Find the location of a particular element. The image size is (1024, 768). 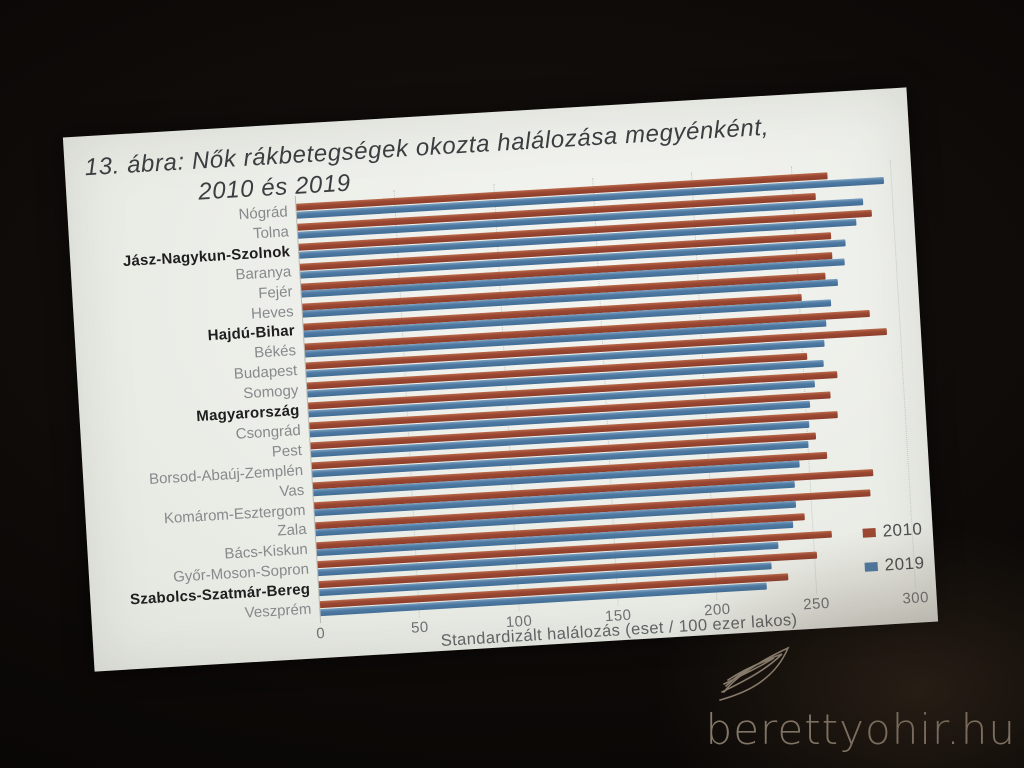

x-tick-250: 250 is located at coordinates (816, 604).